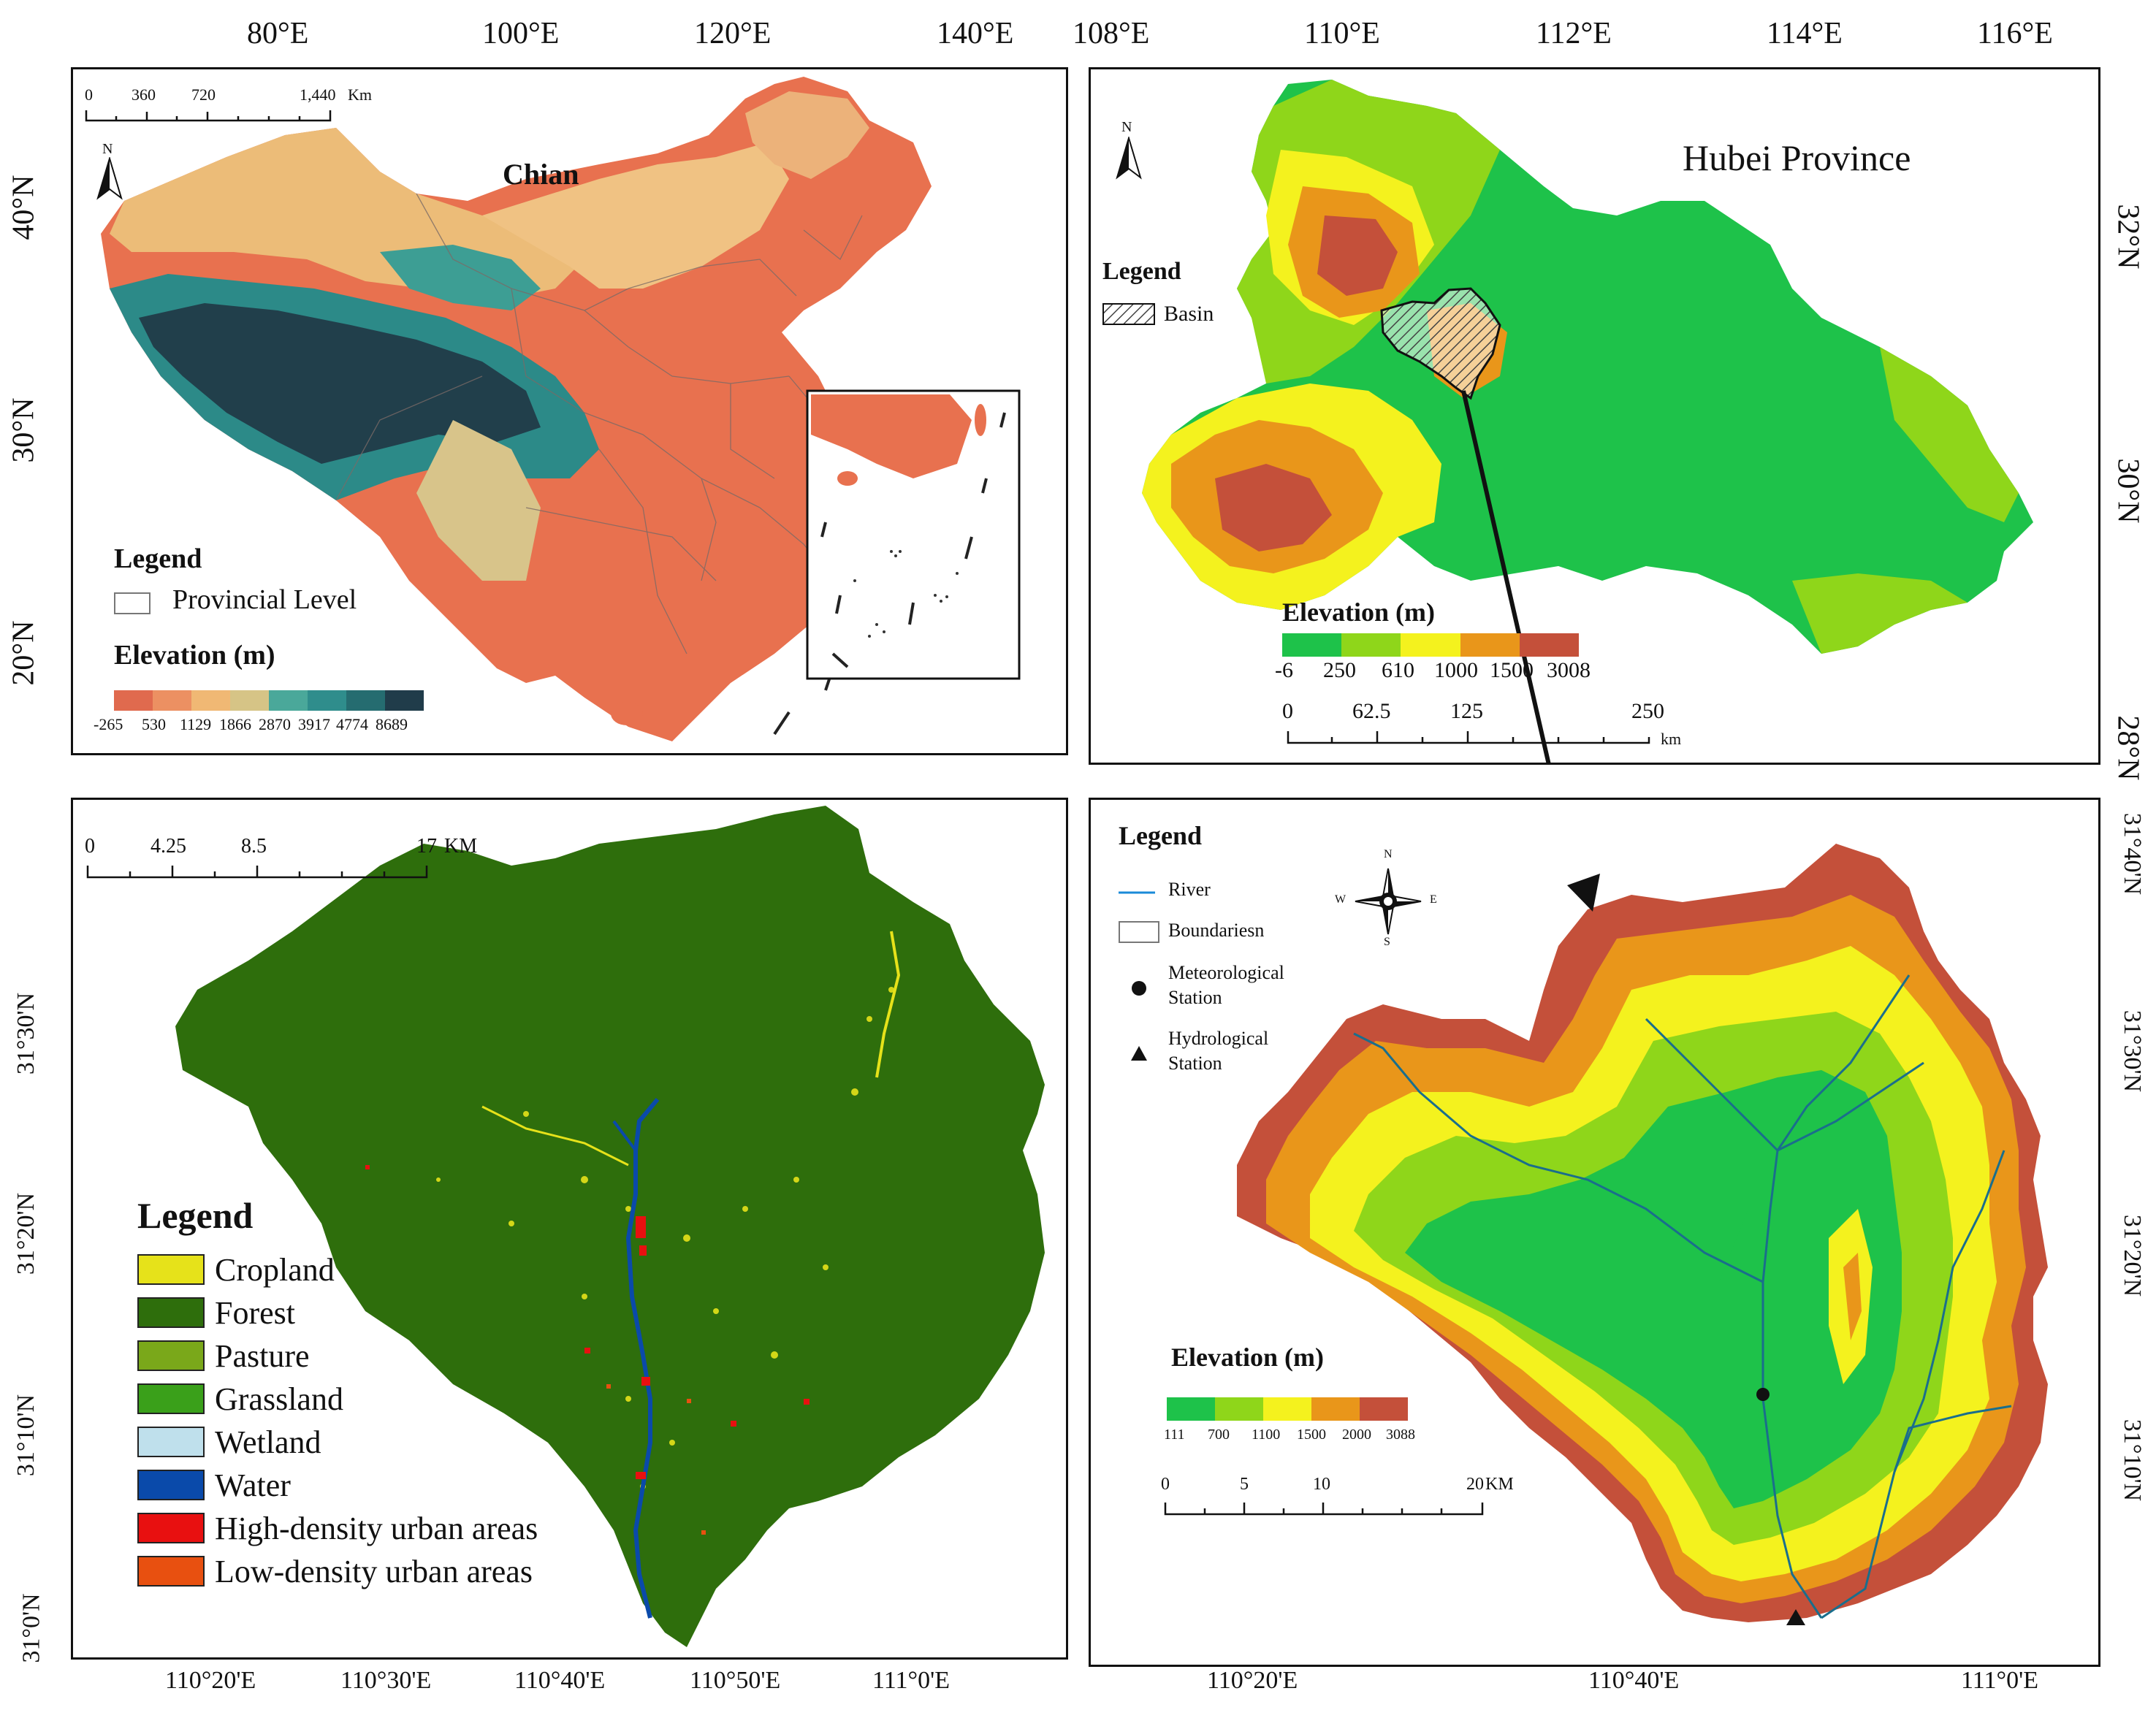 The height and width of the screenshot is (1718, 2156). I want to click on landuse-lat-label: 31°20'N, so click(26, 1233).